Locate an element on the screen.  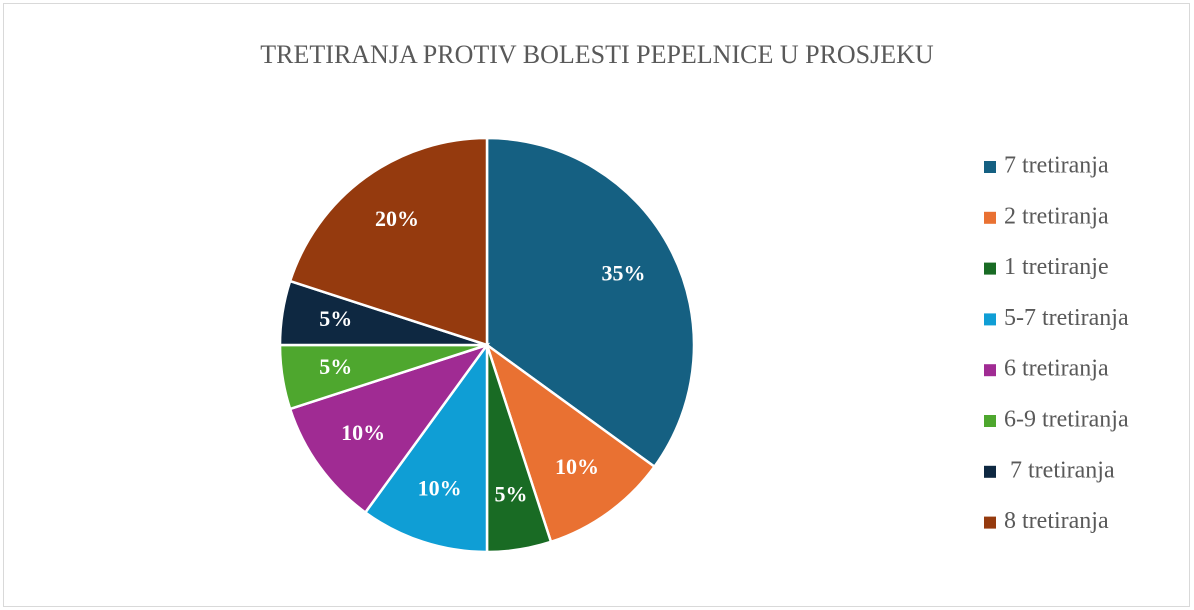
legend-label: 8 tretiranja is located at coordinates (1056, 521).